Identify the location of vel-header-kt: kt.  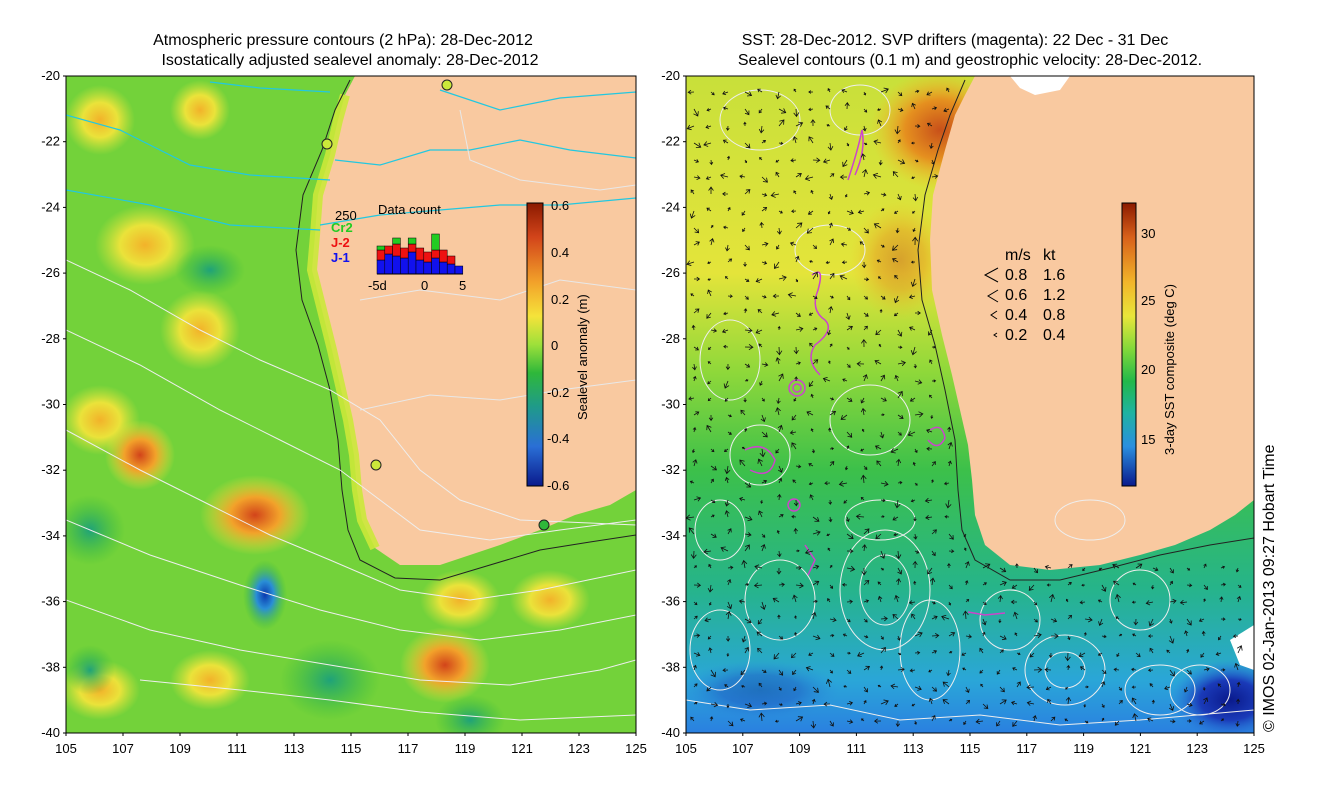
(1049, 255).